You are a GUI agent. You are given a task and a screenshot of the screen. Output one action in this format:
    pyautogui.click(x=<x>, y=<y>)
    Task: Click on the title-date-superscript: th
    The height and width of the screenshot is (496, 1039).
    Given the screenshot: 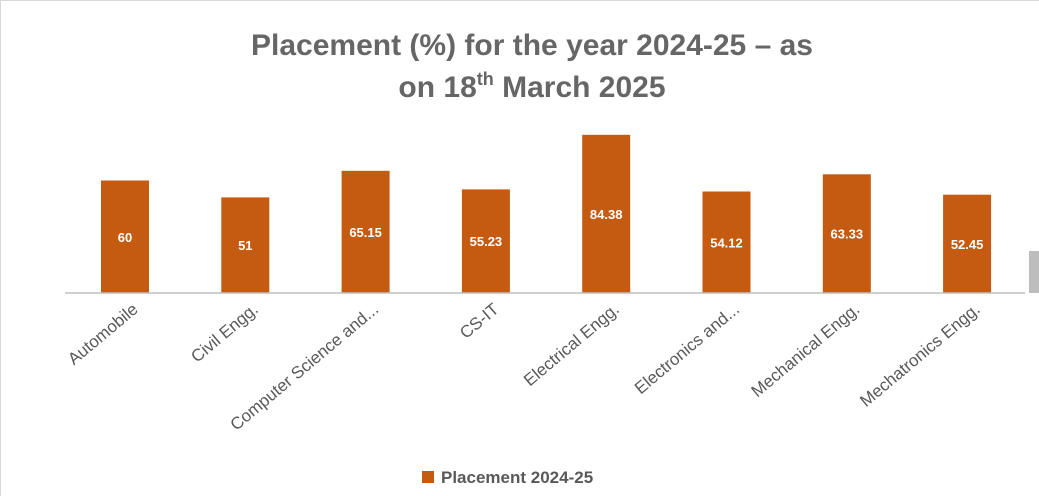 What is the action you would take?
    pyautogui.click(x=485, y=79)
    